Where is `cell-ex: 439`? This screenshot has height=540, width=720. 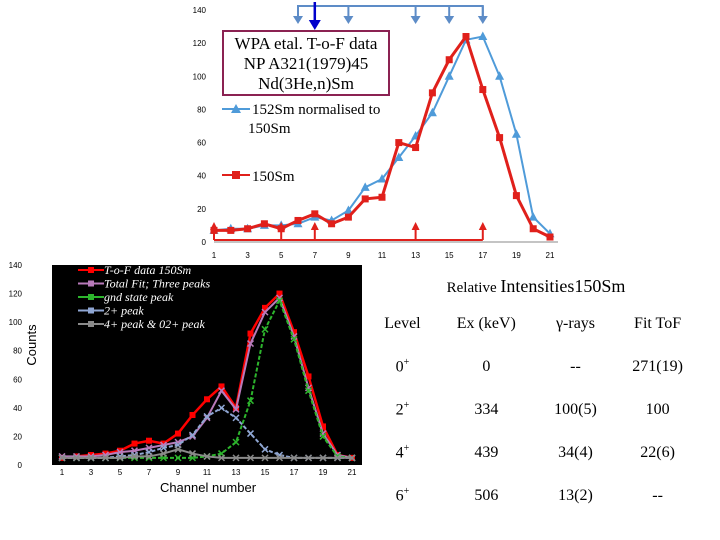 cell-ex: 439 is located at coordinates (486, 452).